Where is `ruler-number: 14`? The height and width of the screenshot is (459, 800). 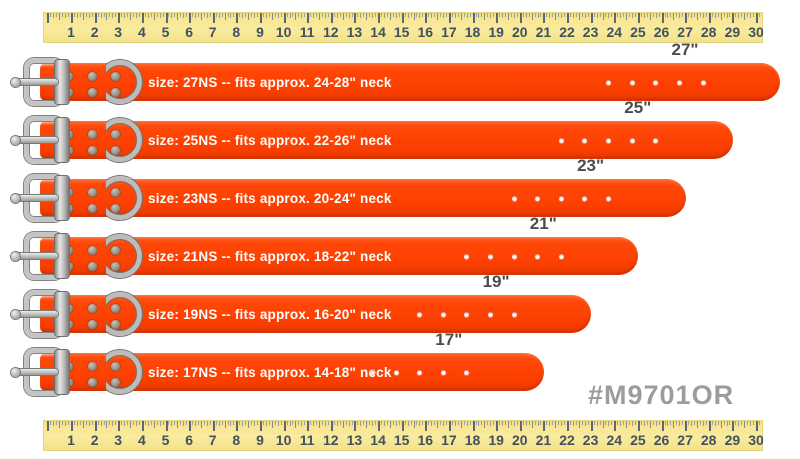 ruler-number: 14 is located at coordinates (378, 440).